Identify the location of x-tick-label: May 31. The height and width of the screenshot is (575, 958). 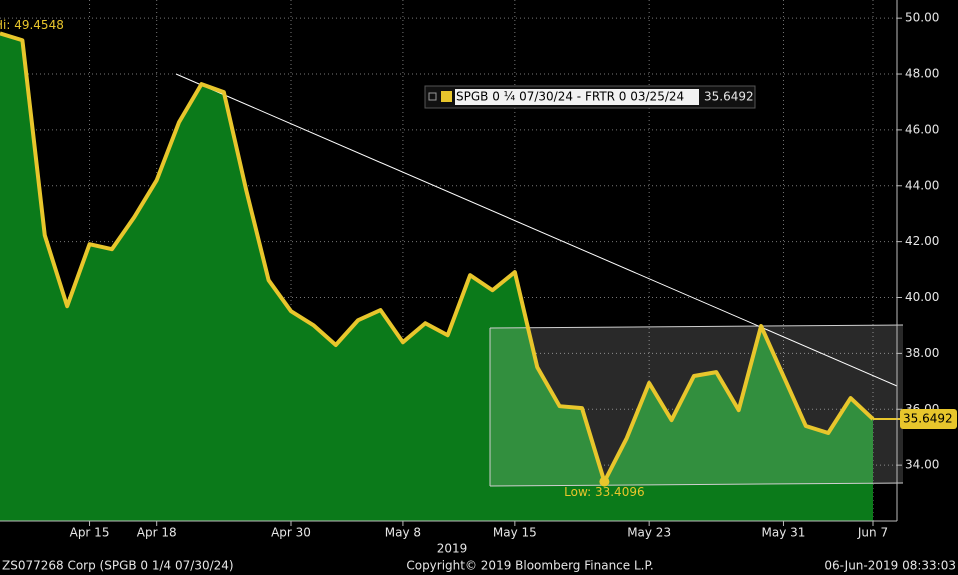
(784, 533).